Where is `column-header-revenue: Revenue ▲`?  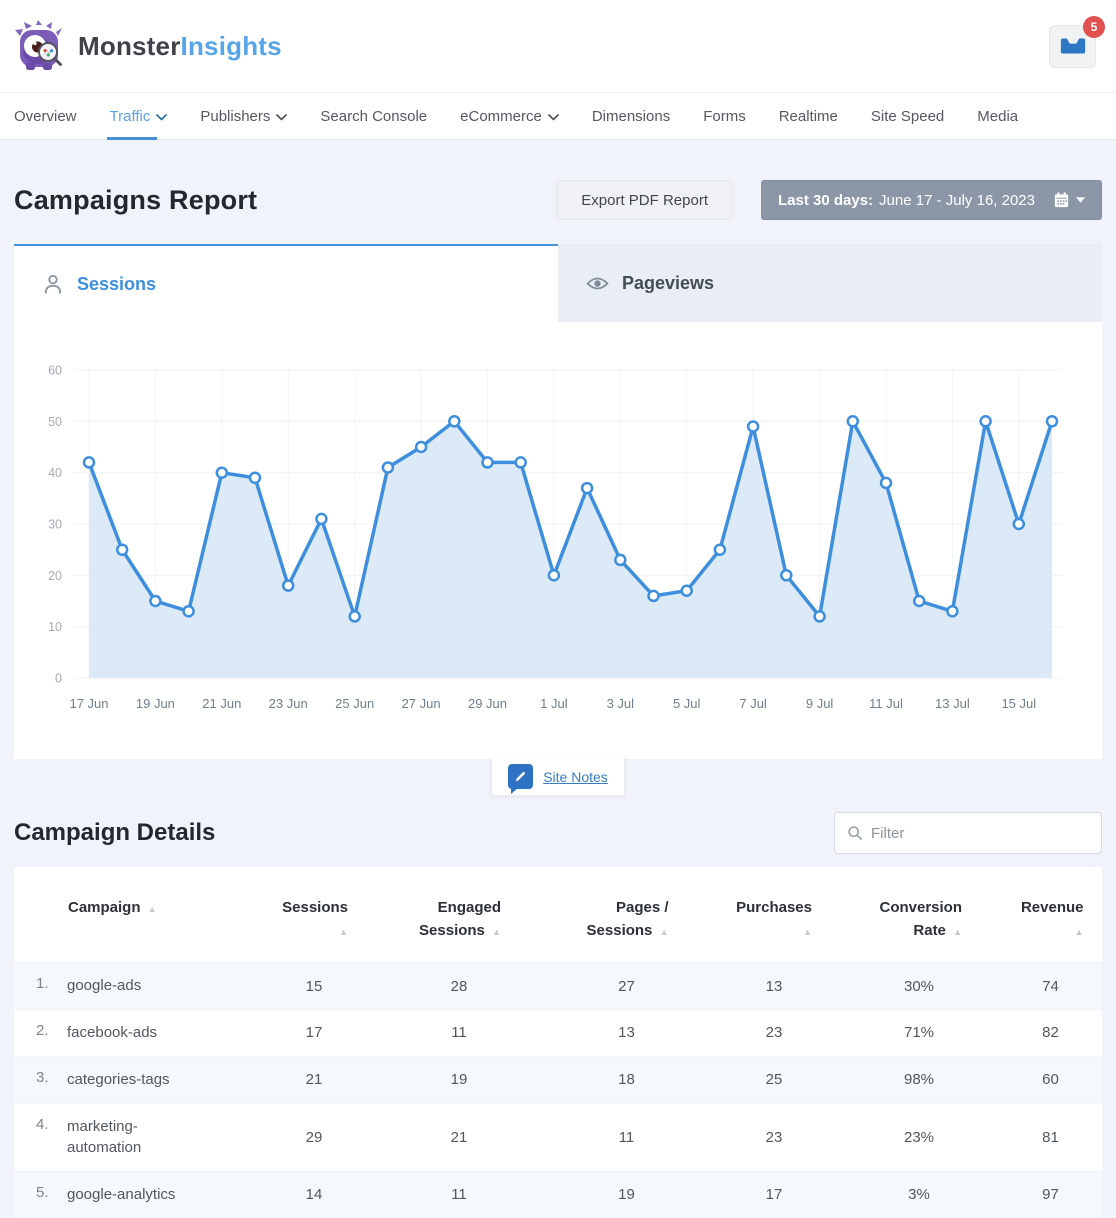 column-header-revenue: Revenue ▲ is located at coordinates (1052, 918).